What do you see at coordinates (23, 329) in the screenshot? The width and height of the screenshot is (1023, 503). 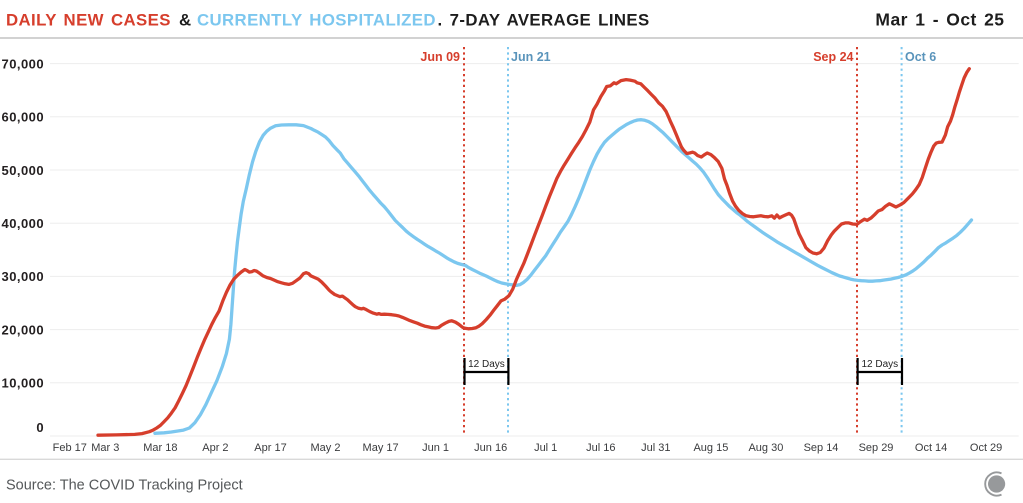 I see `svg-text: 20,000` at bounding box center [23, 329].